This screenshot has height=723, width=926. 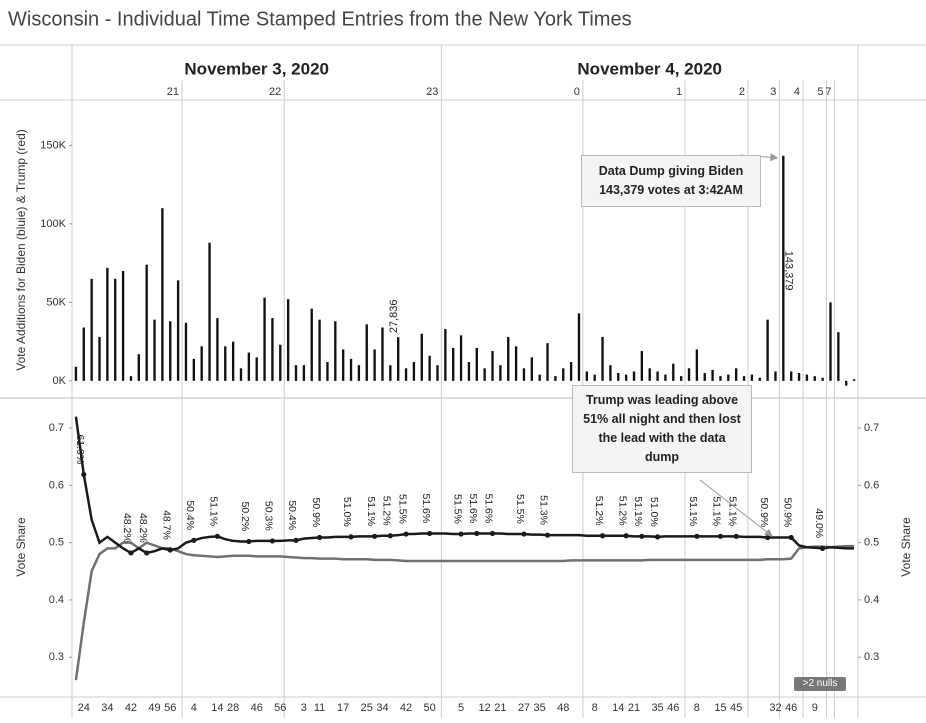 What do you see at coordinates (720, 708) in the screenshot?
I see `x-tick-label: 15` at bounding box center [720, 708].